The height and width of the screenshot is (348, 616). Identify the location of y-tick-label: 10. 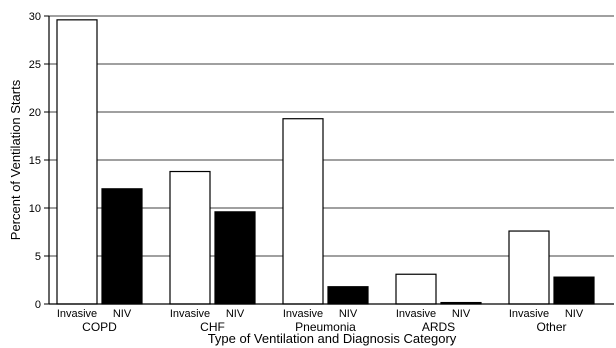
(35, 209).